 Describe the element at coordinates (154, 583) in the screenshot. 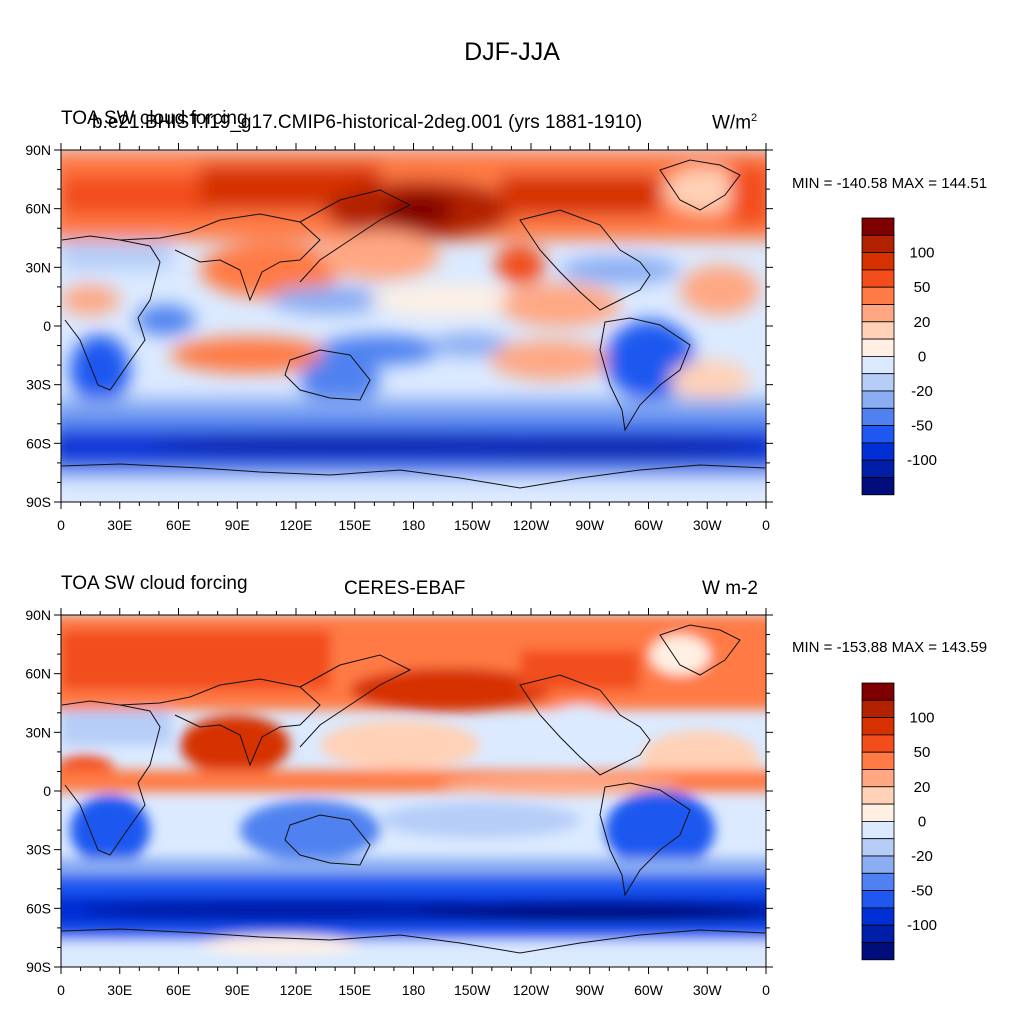

I see `panel2-left-title: TOA SW cloud forcing` at that location.